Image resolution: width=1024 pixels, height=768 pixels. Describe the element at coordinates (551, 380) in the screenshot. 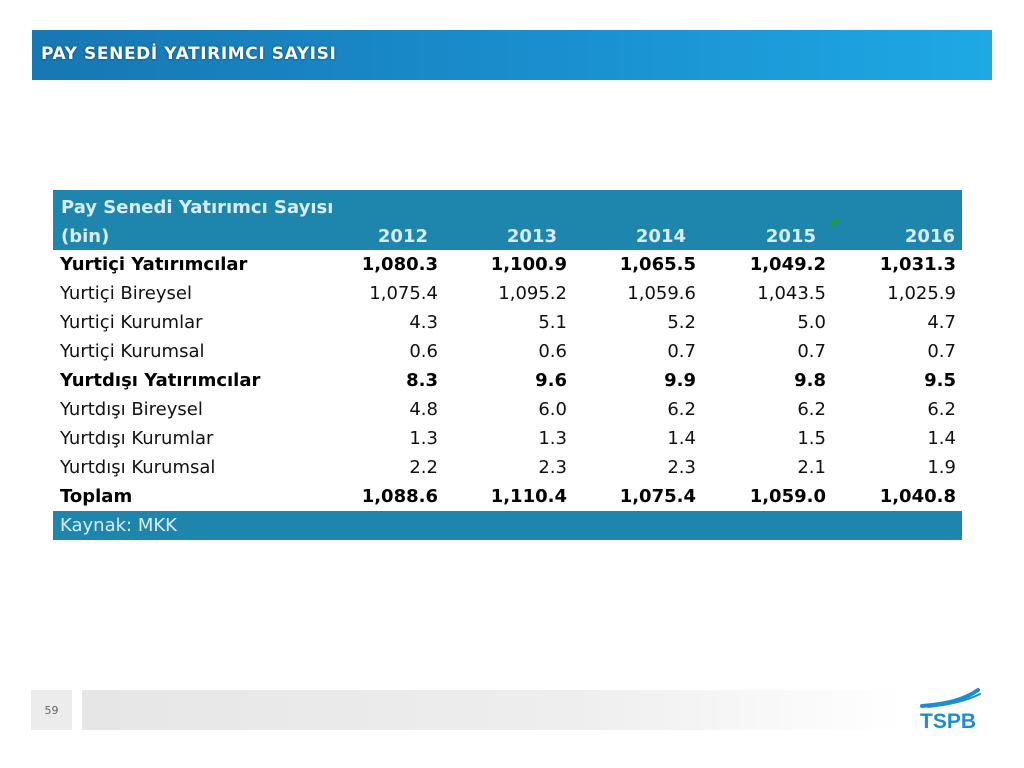

I see `row-value: 9.6` at that location.